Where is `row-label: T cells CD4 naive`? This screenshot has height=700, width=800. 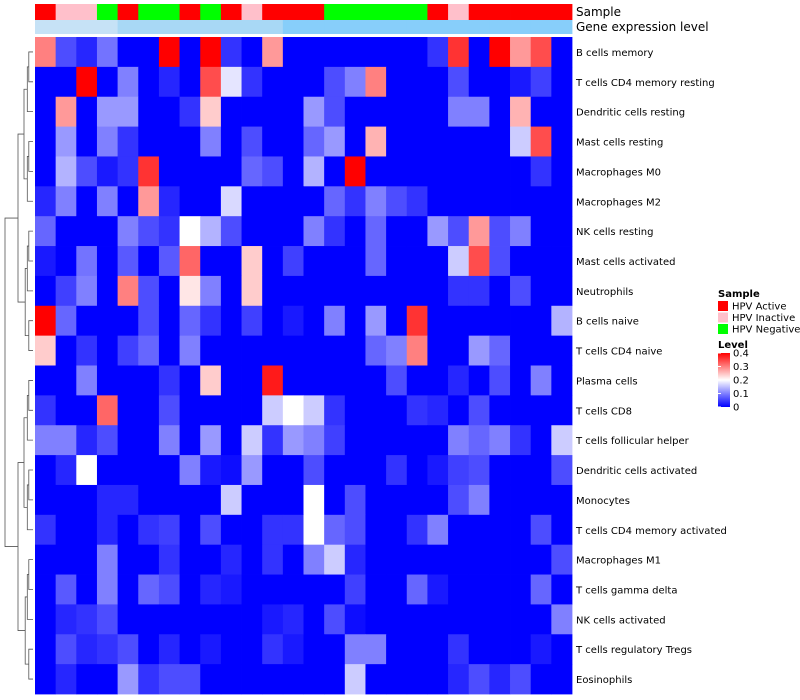 row-label: T cells CD4 naive is located at coordinates (618, 352).